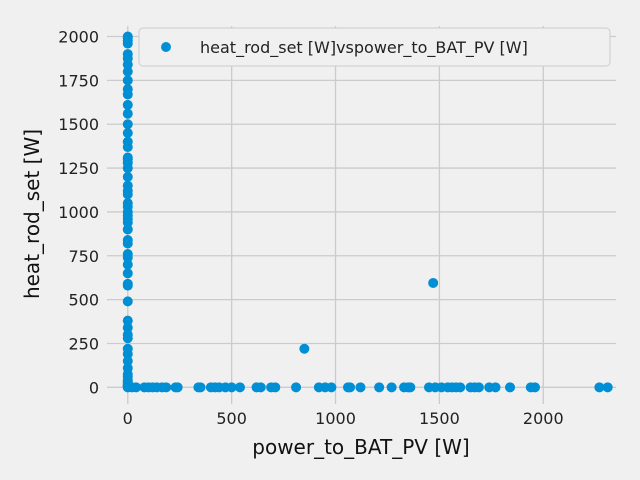  I want to click on legend-marker, so click(166, 47).